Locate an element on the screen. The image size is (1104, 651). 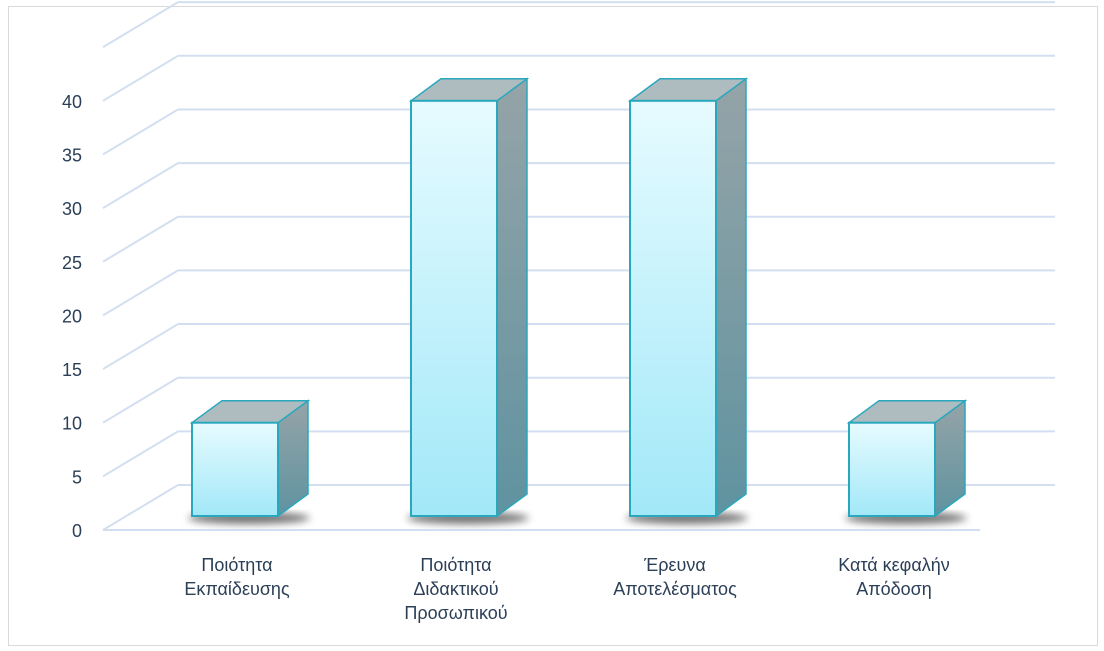
x-category-label: Έρευνα Αποτελέσματος is located at coordinates (675, 577).